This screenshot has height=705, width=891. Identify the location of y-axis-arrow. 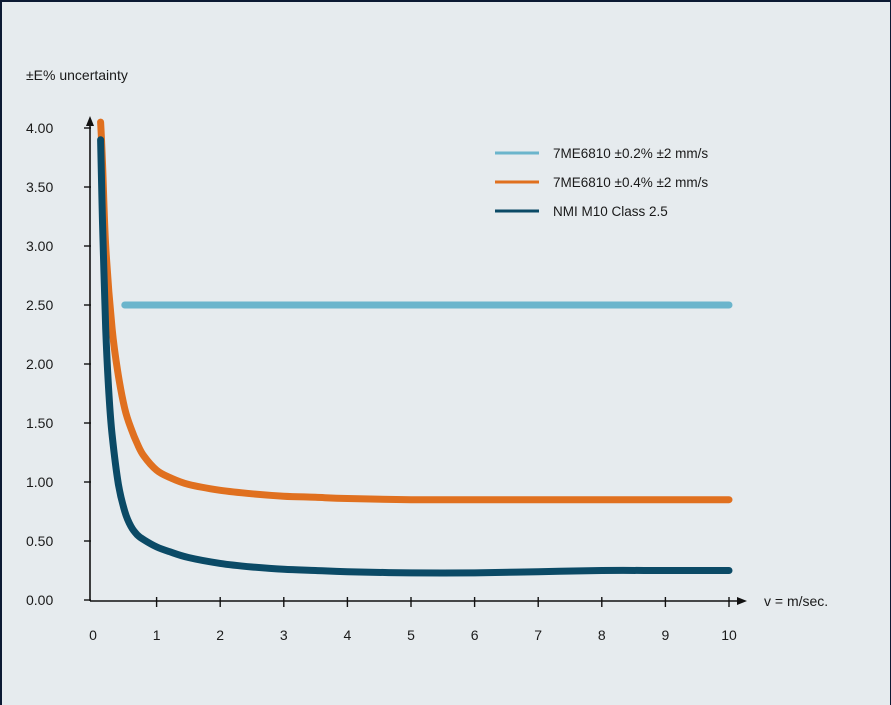
(90, 121).